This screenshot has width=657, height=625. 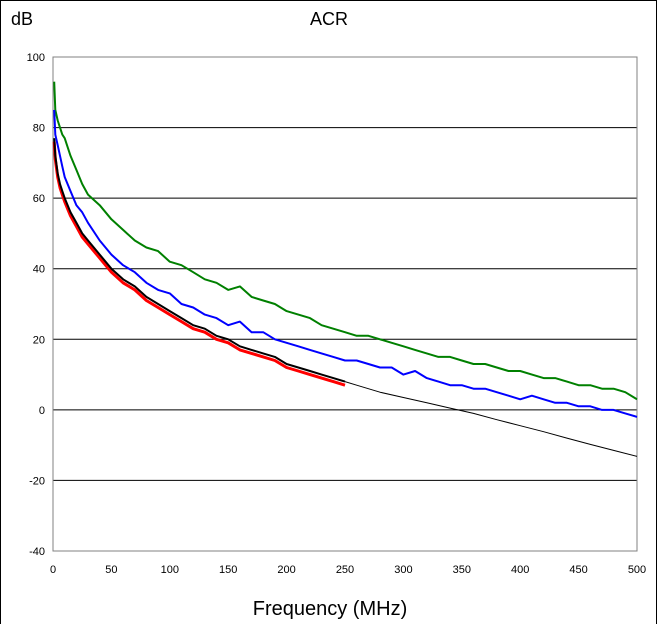 I want to click on y-tick-label-0: -40, so click(x=37, y=552).